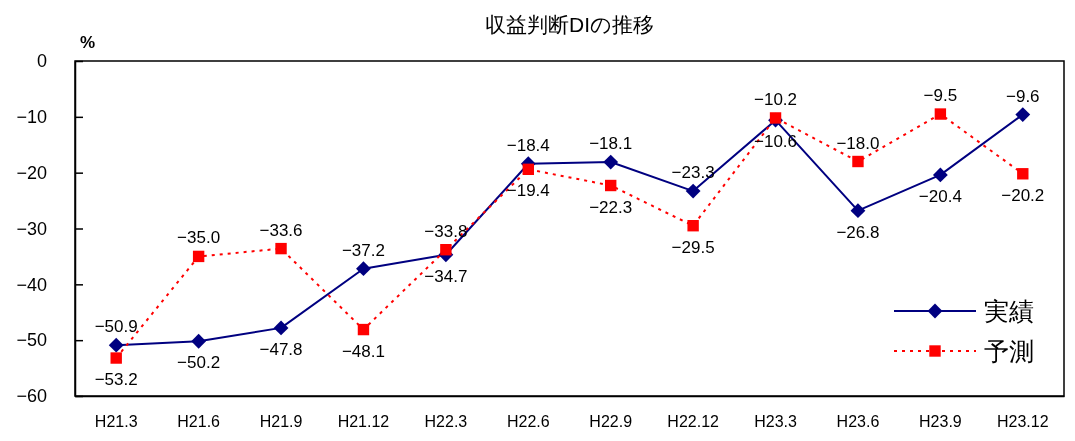 The width and height of the screenshot is (1075, 441). Describe the element at coordinates (940, 96) in the screenshot. I see `data-label: −9.5` at that location.